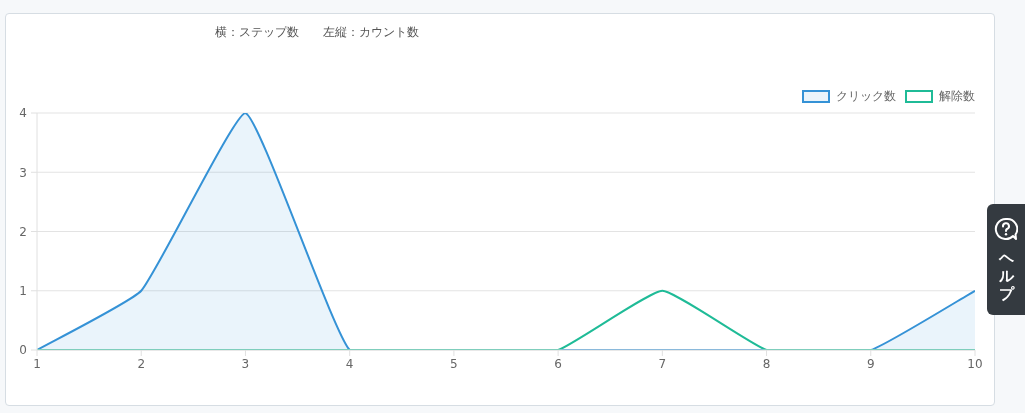 This screenshot has height=413, width=1025. Describe the element at coordinates (975, 363) in the screenshot. I see `x-tick-label: 10` at that location.